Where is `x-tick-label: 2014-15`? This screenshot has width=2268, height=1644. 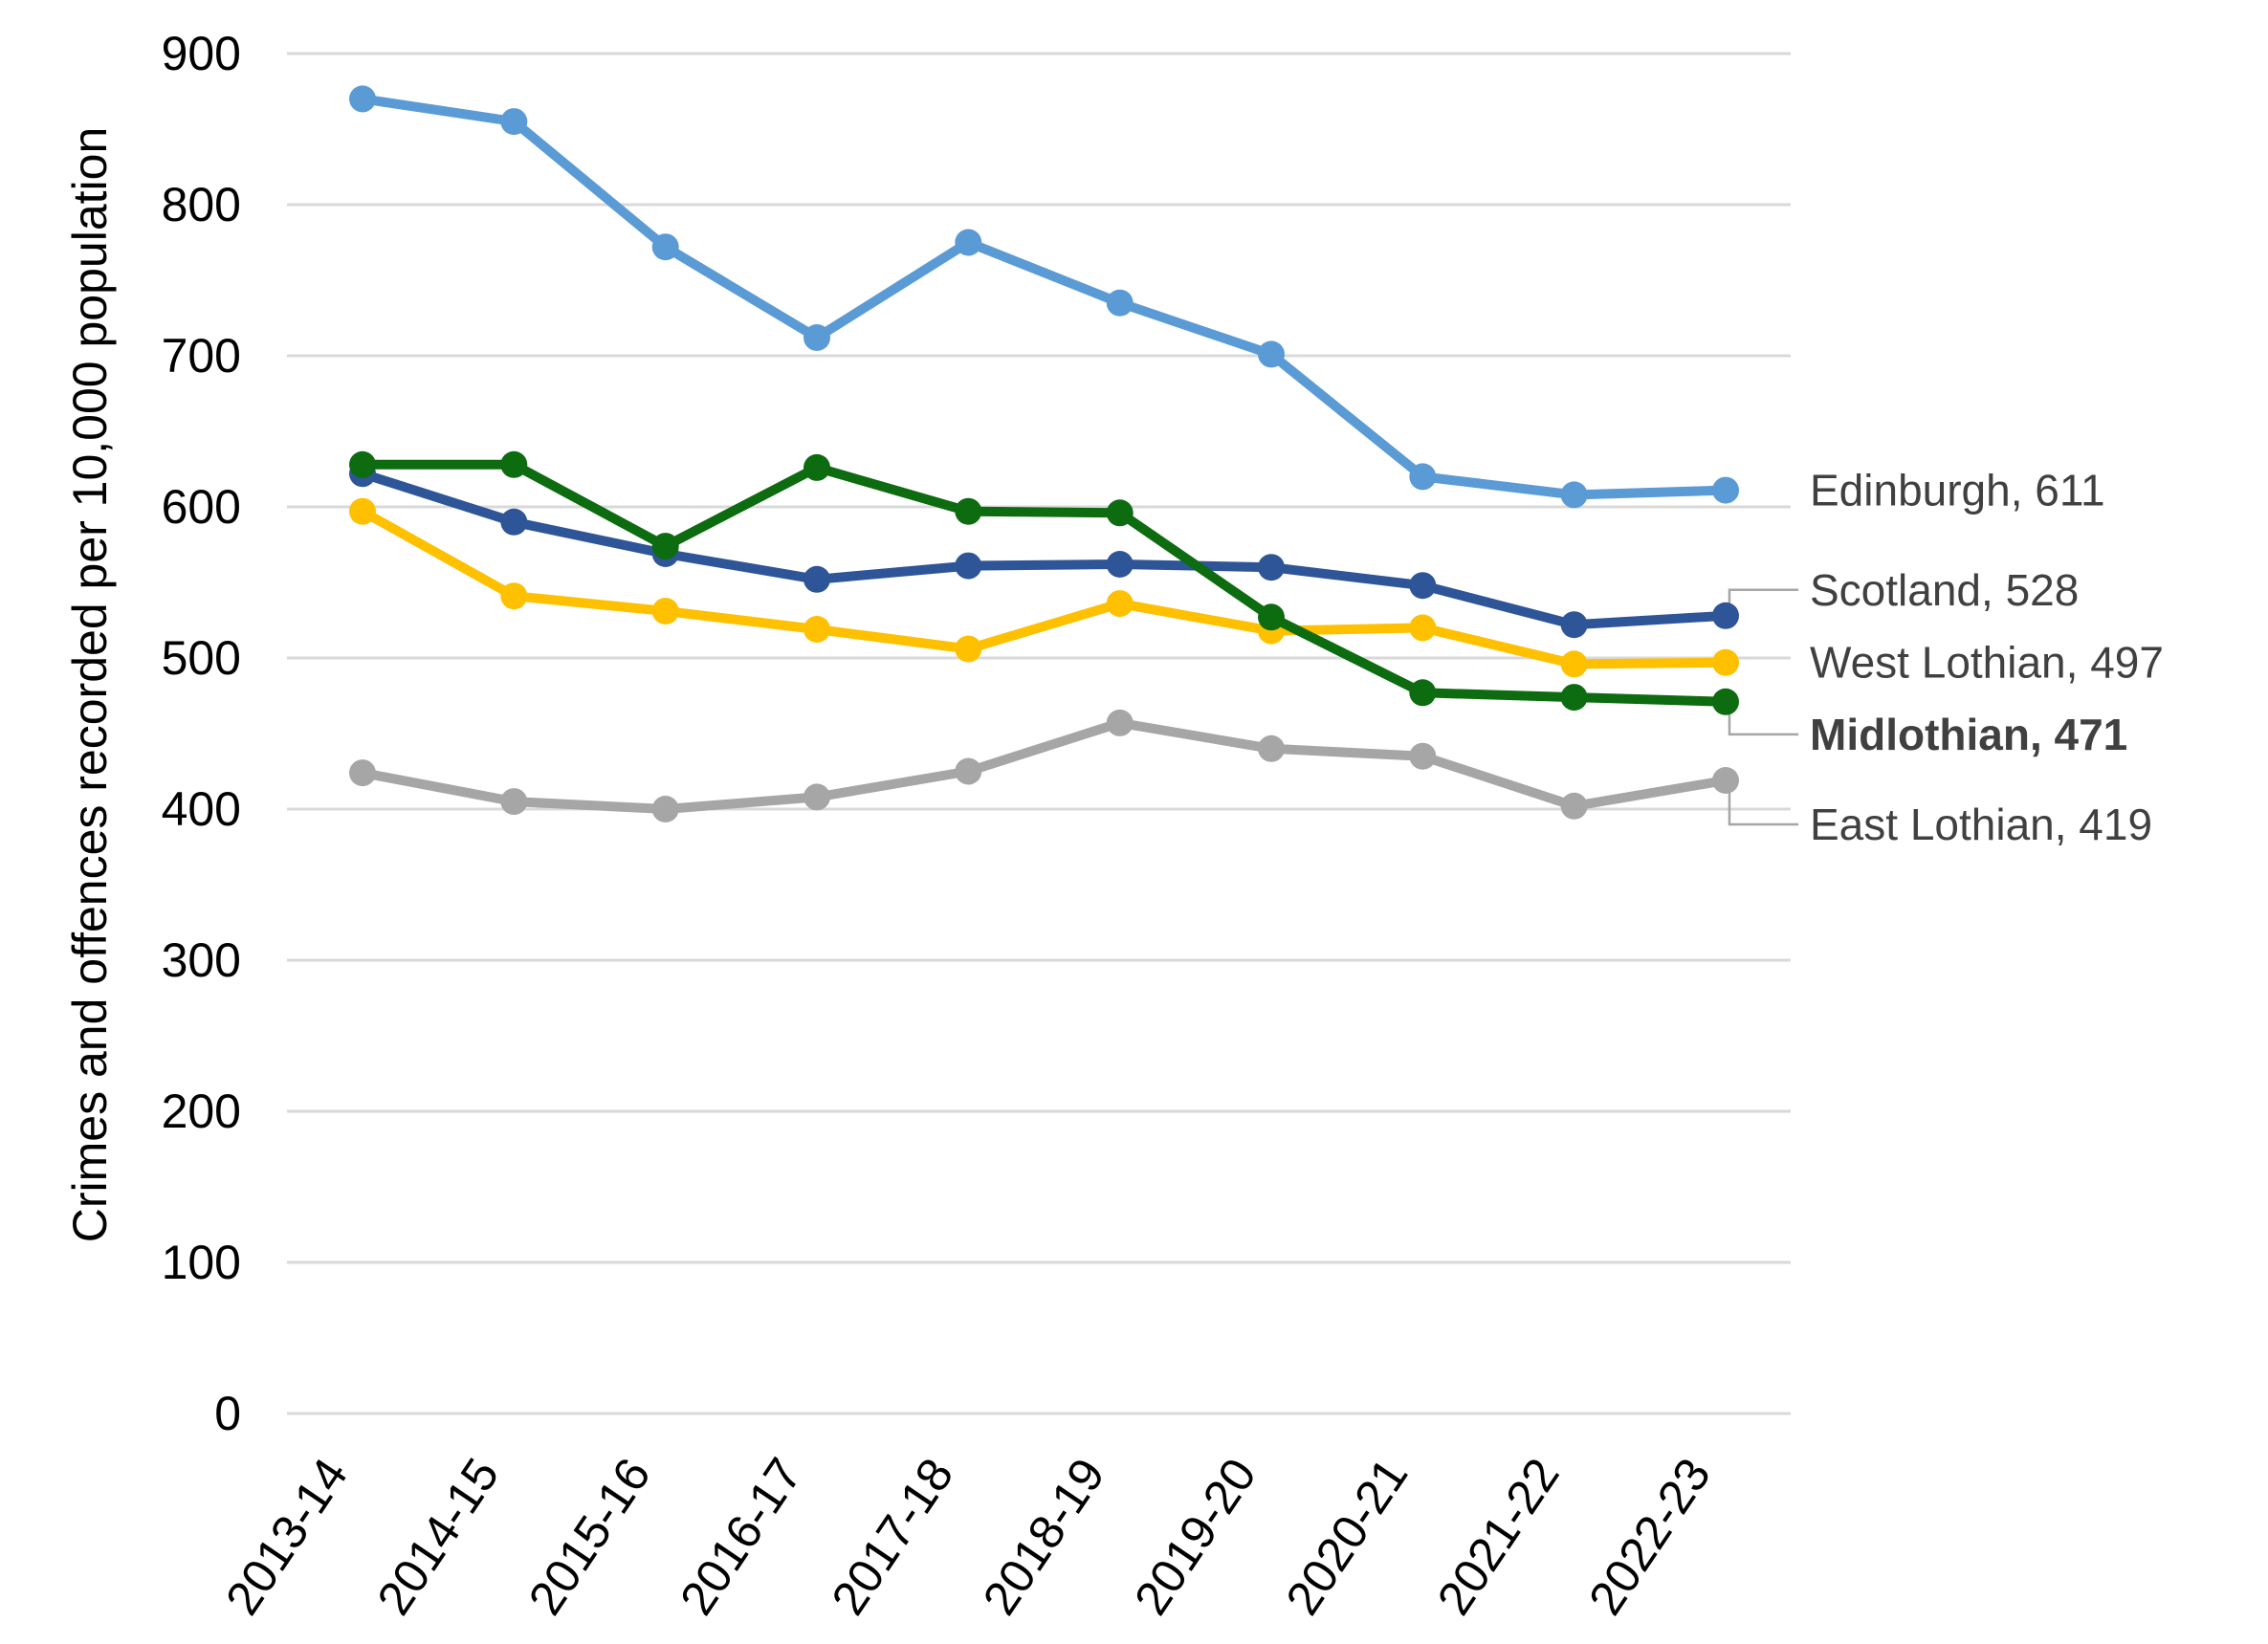 x-tick-label: 2014-15 is located at coordinates (437, 1536).